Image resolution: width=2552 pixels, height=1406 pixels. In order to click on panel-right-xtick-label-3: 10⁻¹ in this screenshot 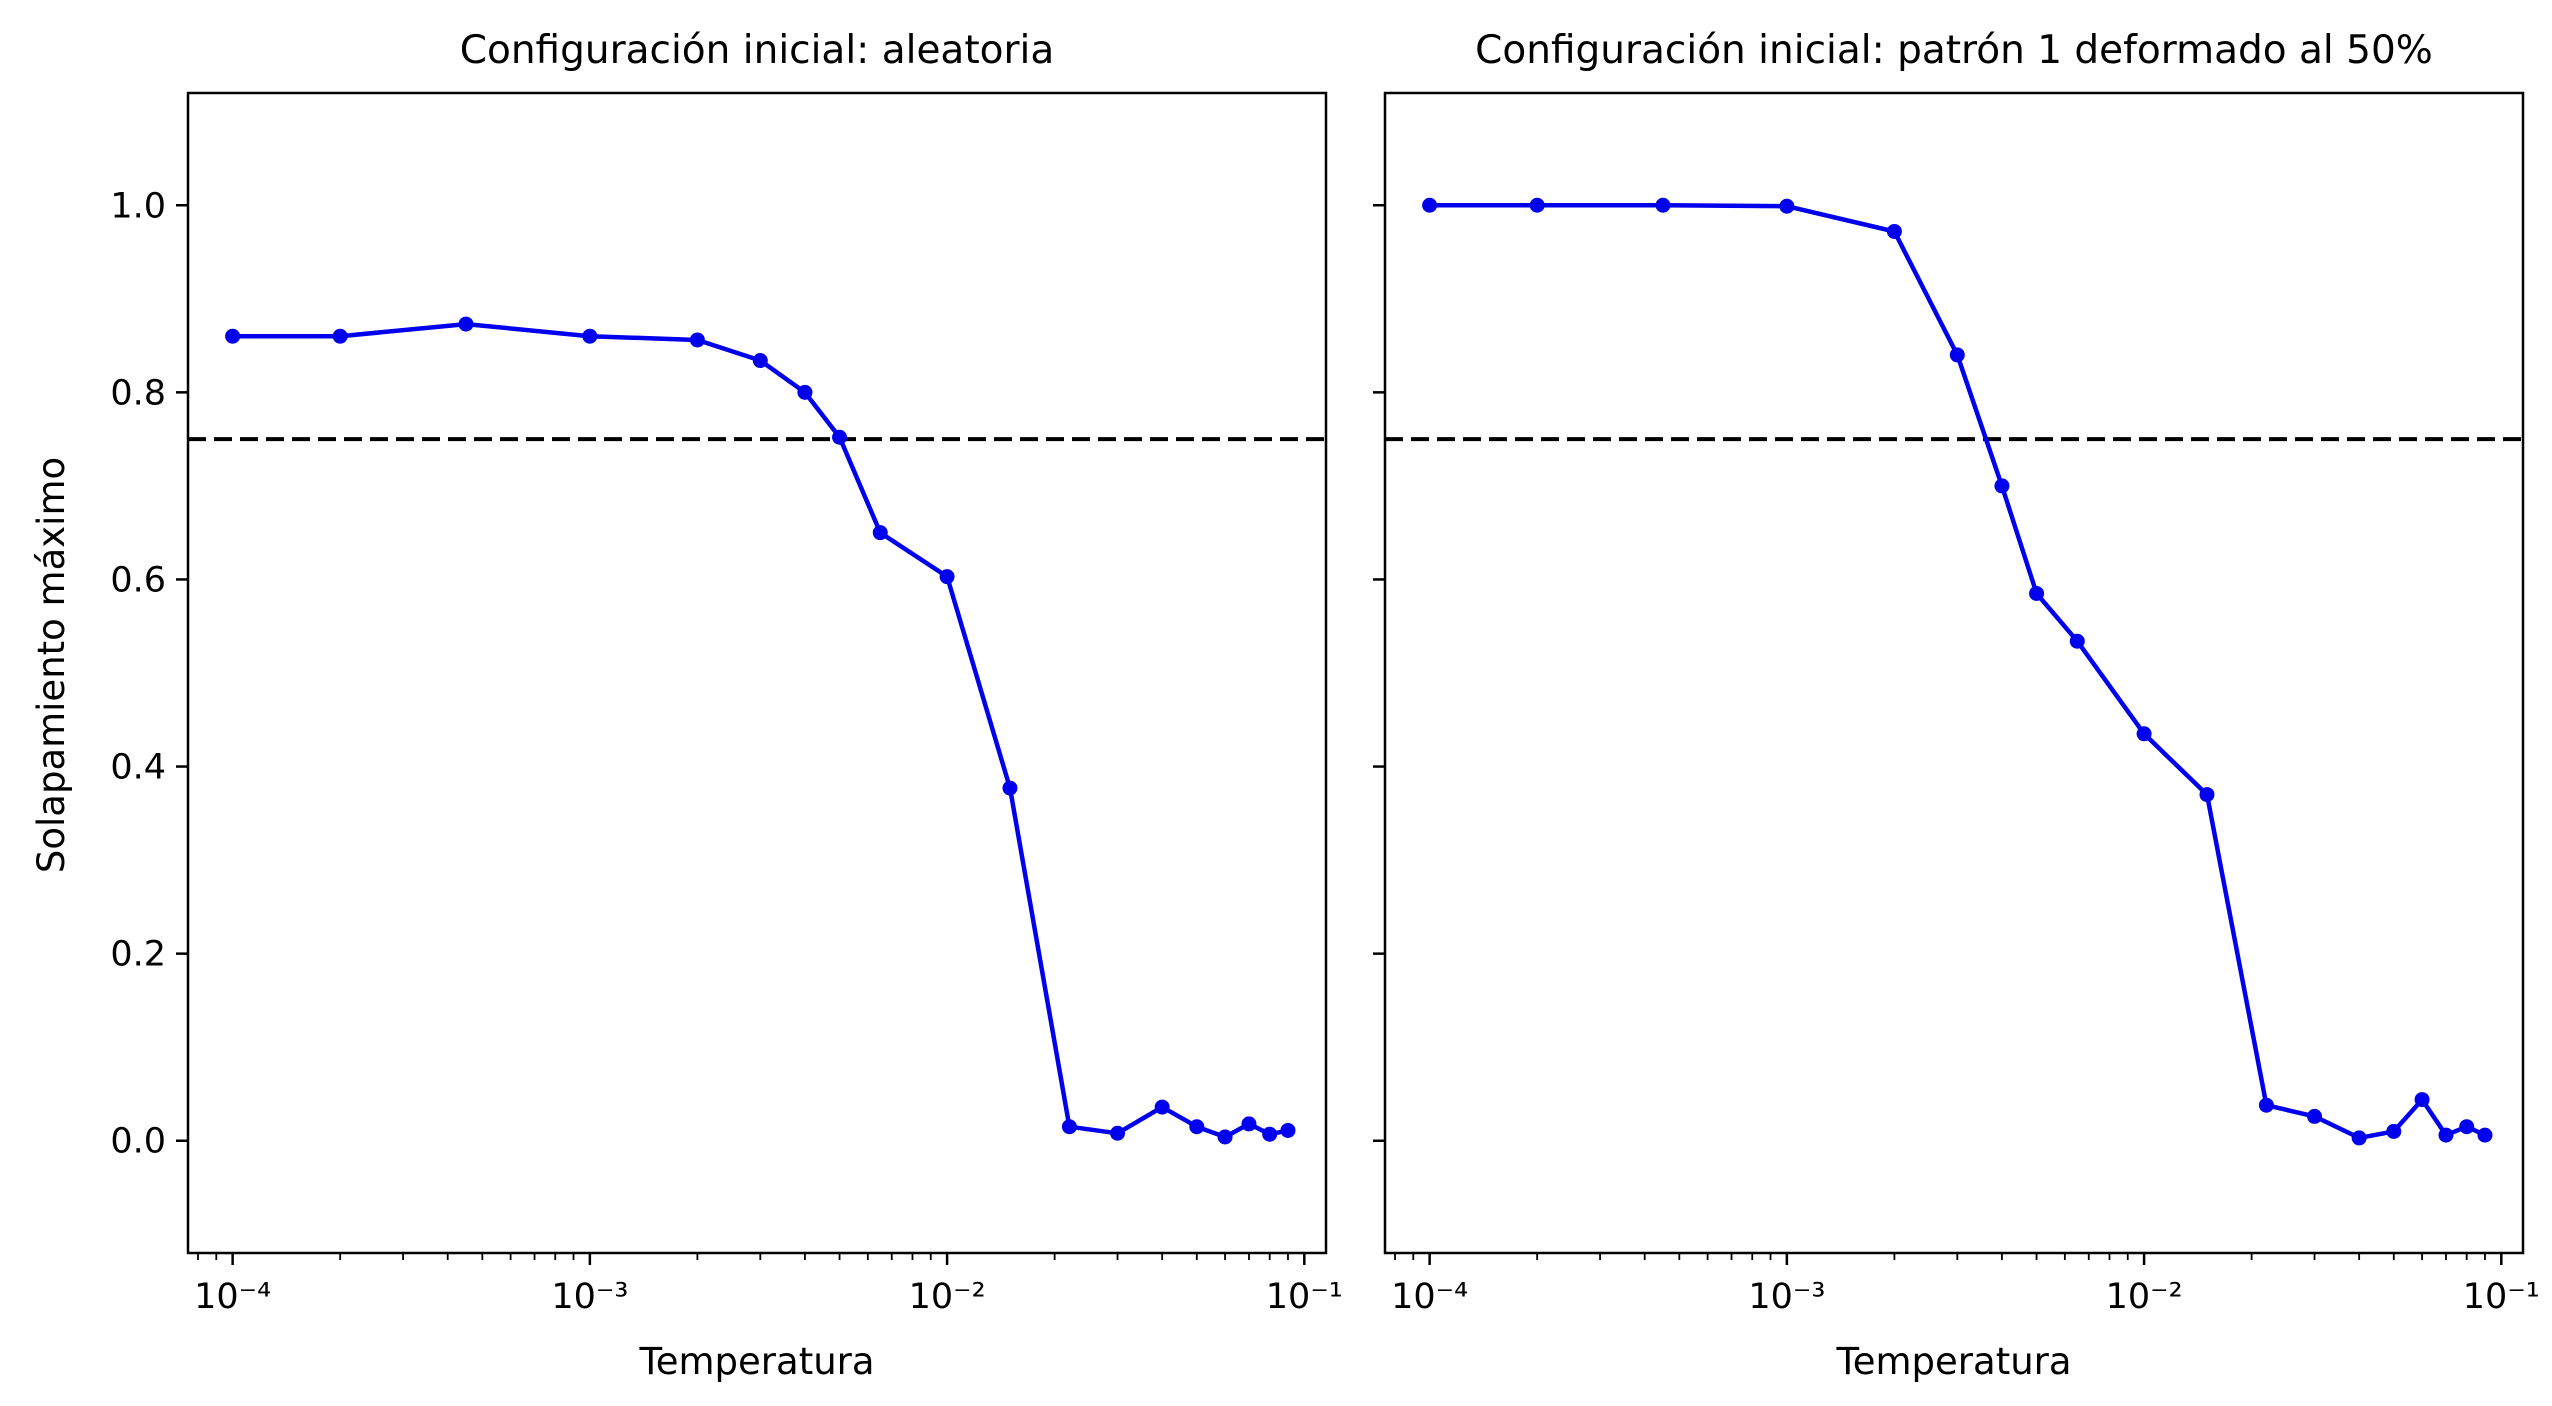, I will do `click(2501, 1297)`.